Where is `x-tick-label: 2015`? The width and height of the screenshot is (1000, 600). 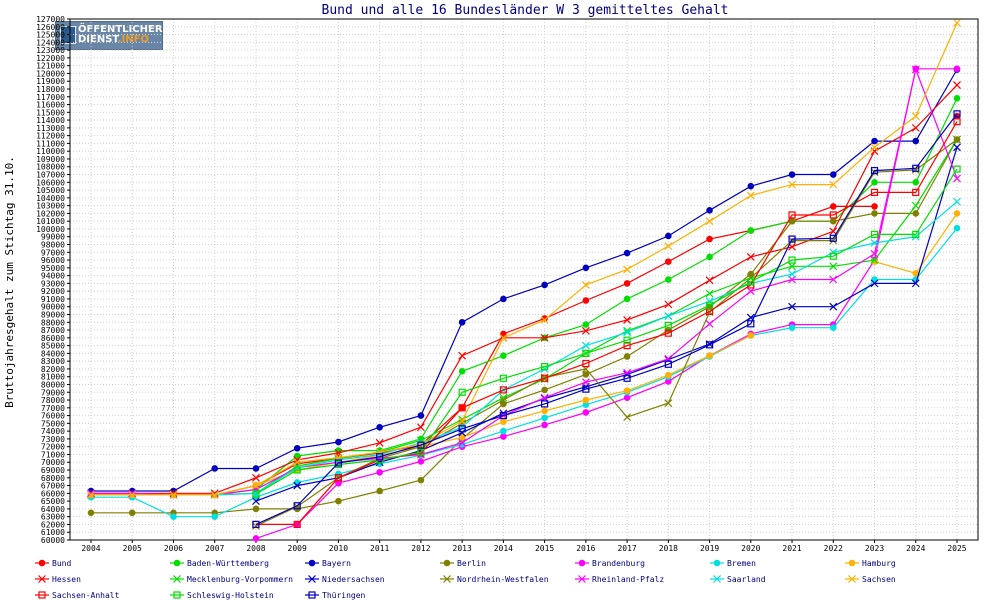 x-tick-label: 2015 is located at coordinates (544, 548).